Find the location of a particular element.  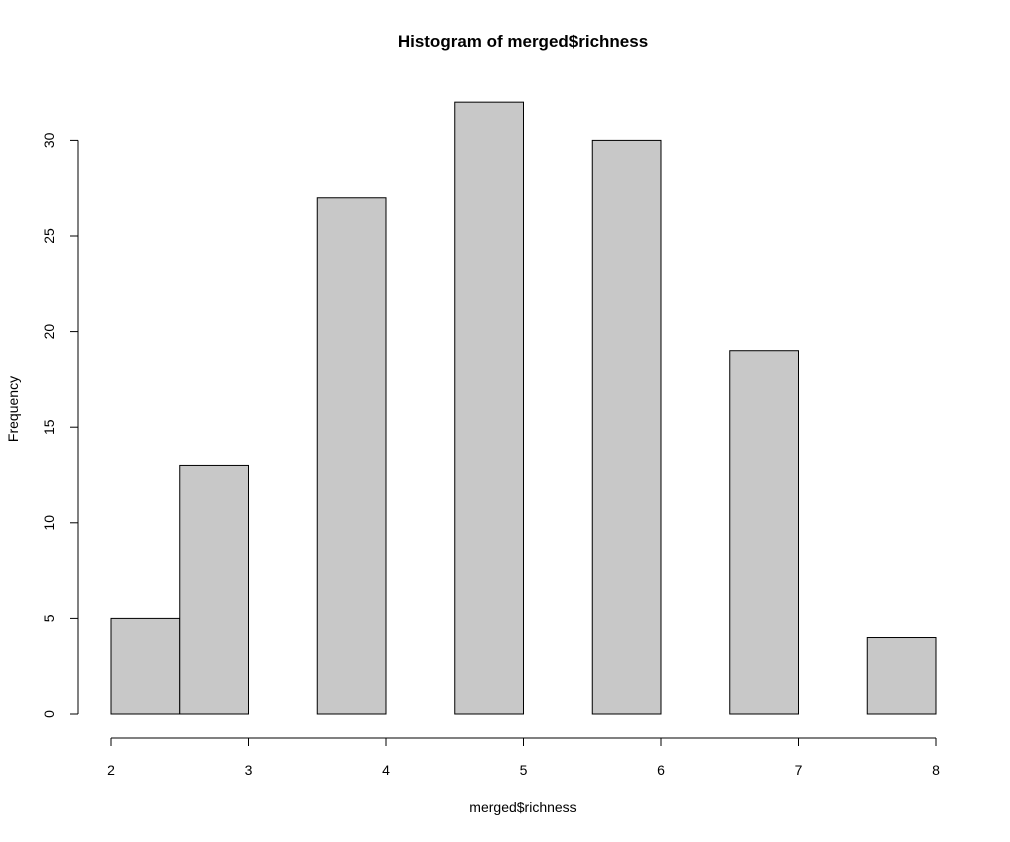

x-tick-label: 4 is located at coordinates (386, 770).